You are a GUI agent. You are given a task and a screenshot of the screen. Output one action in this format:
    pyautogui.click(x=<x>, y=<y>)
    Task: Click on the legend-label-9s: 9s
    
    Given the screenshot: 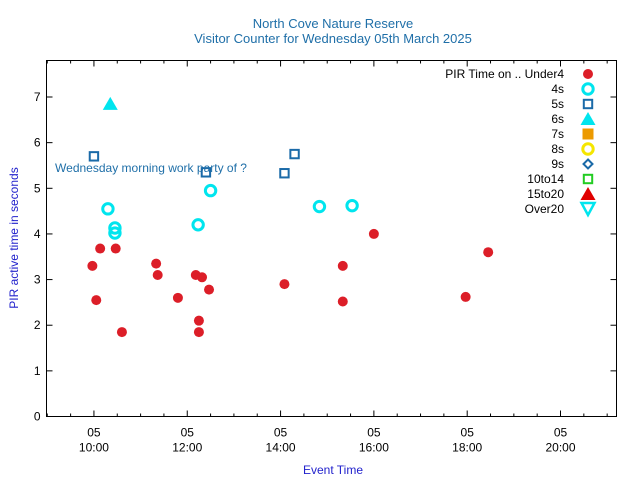 What is the action you would take?
    pyautogui.click(x=557, y=164)
    